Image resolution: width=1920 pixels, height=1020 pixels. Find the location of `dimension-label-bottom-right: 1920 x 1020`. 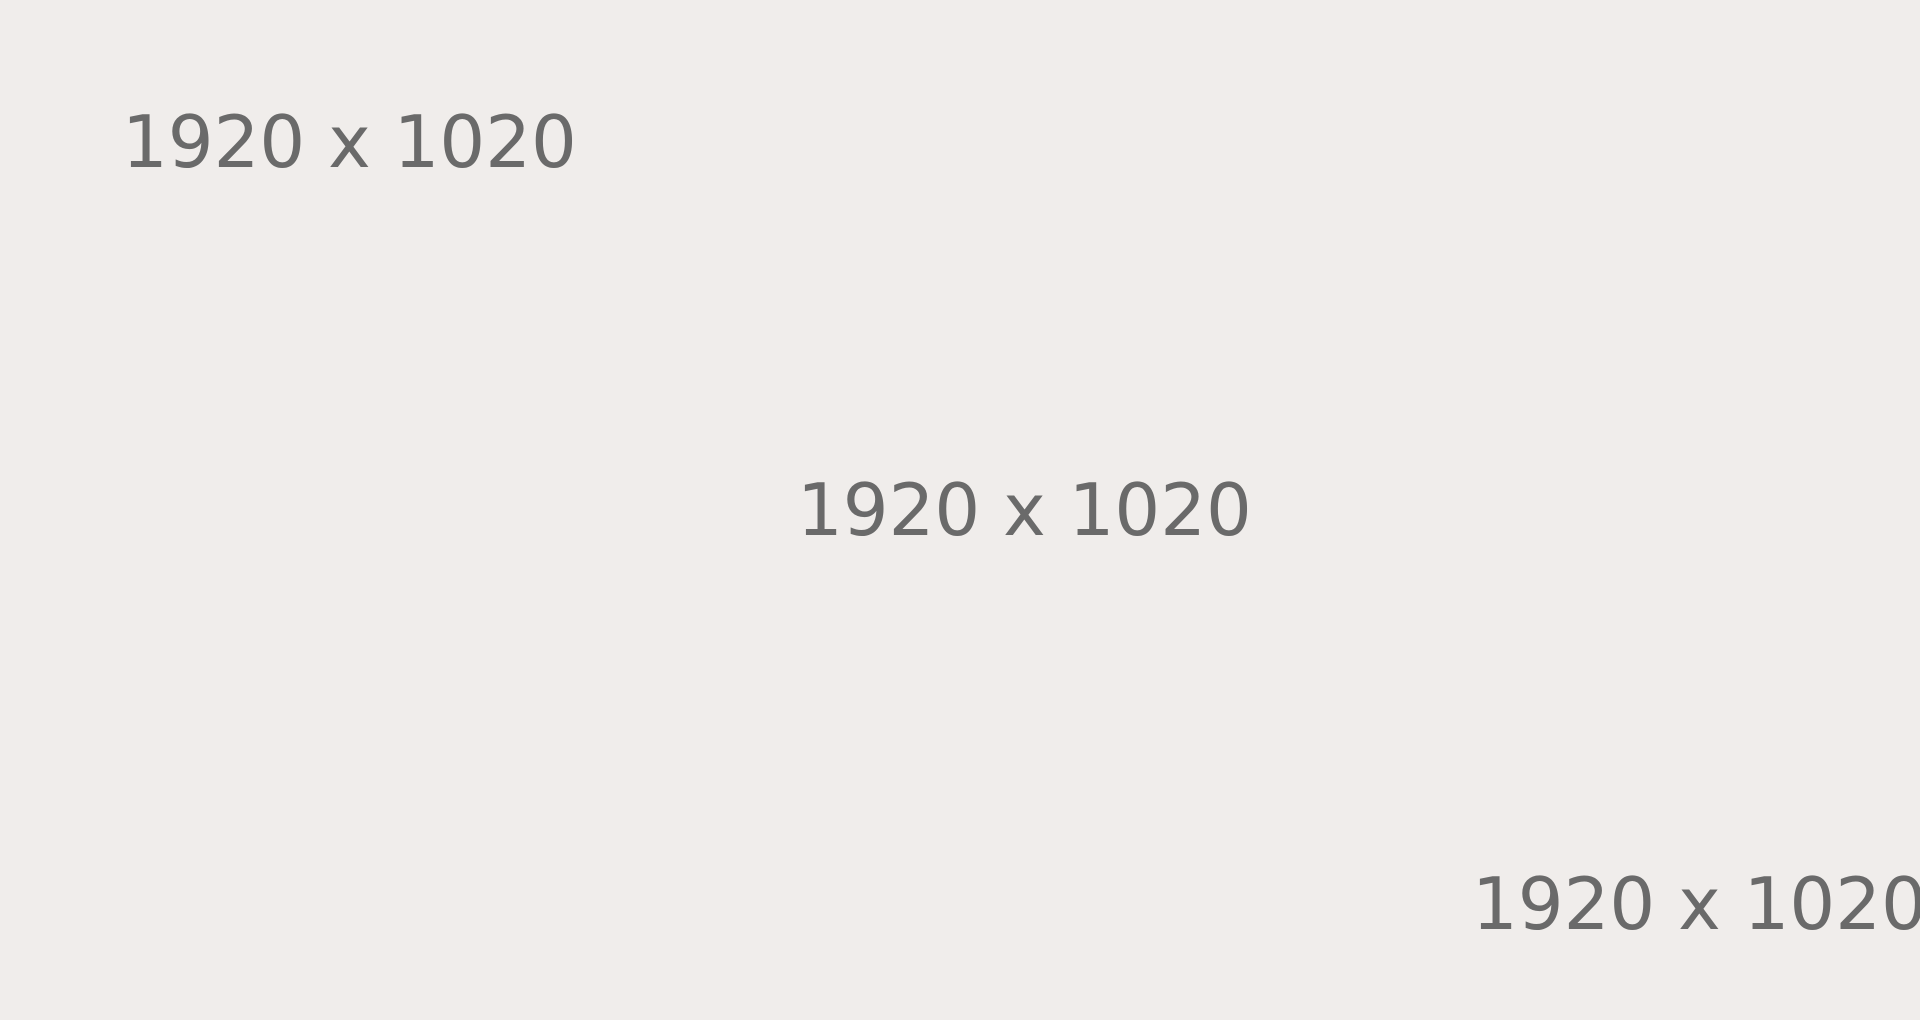

dimension-label-bottom-right: 1920 x 1020 is located at coordinates (1696, 904).